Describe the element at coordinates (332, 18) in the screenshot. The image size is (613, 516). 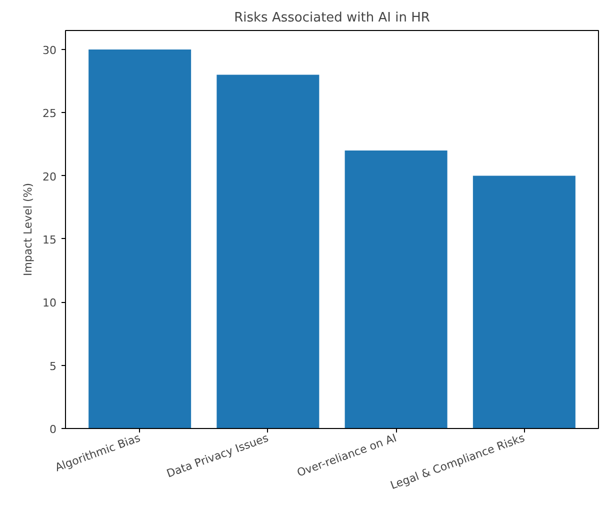
I see `chart-title: Risks Associated with AI in HR` at that location.